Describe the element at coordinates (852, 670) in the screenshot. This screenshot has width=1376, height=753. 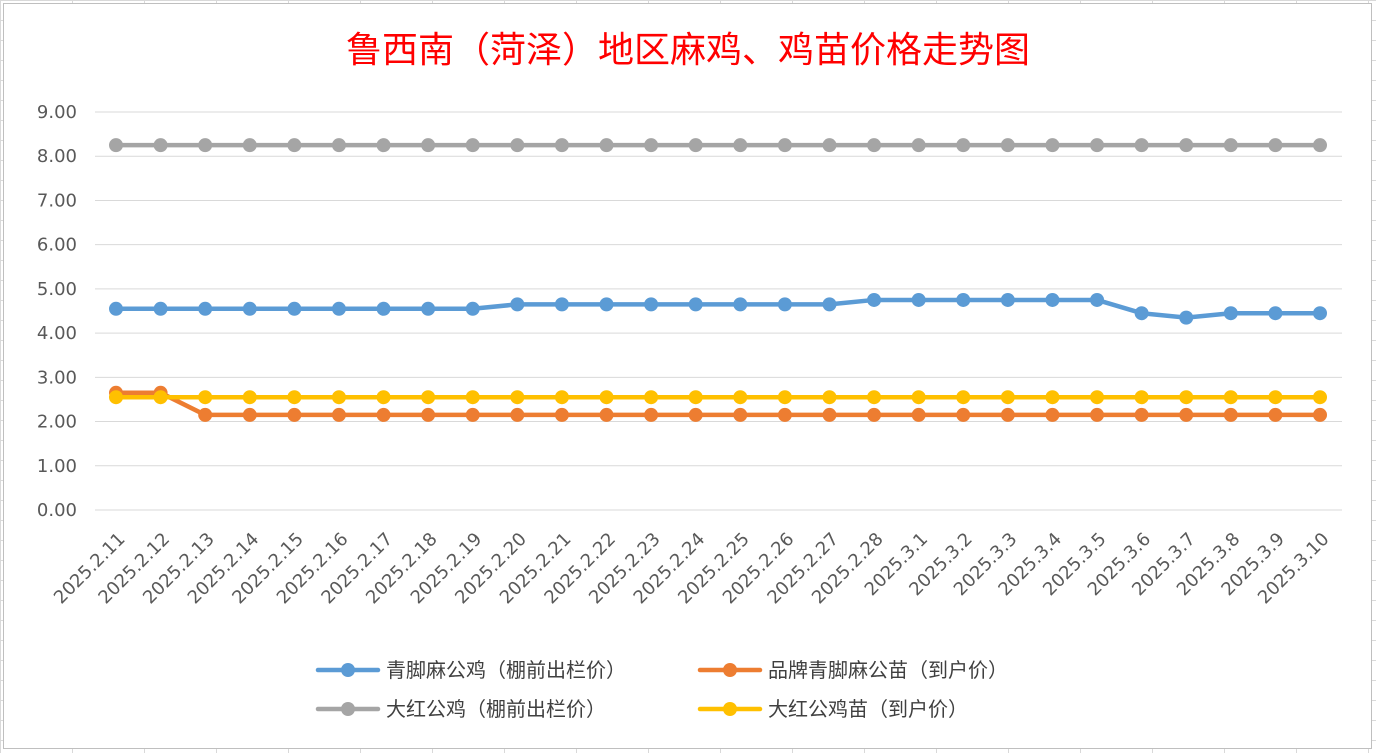
I see `legend-item: 品牌青脚麻公苗（到户价）` at that location.